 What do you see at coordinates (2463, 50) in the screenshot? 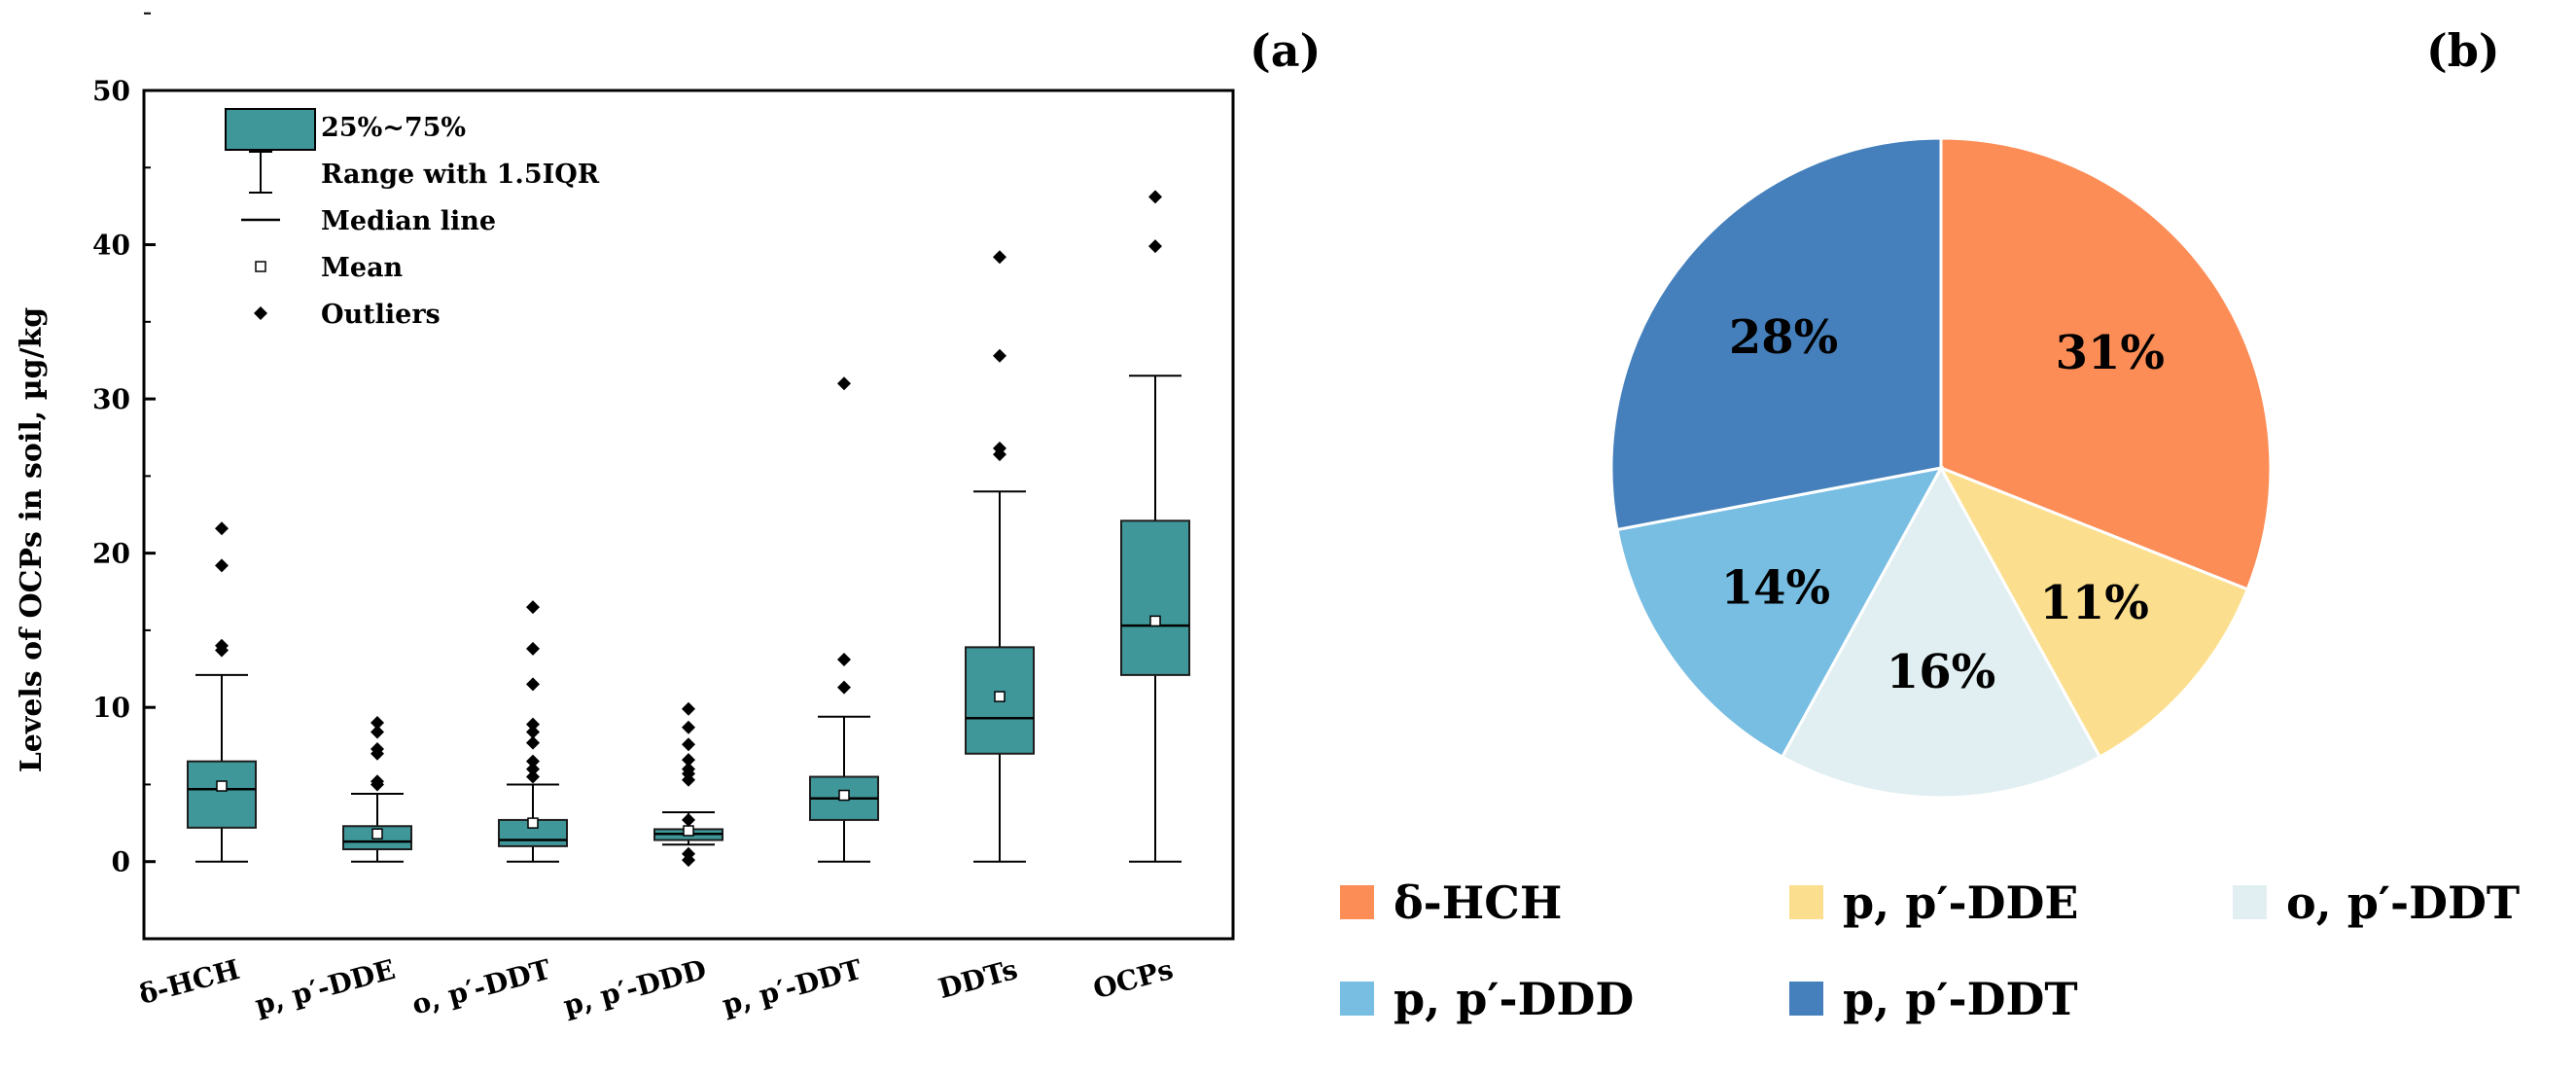
I see `panel-label-b: (b)` at bounding box center [2463, 50].